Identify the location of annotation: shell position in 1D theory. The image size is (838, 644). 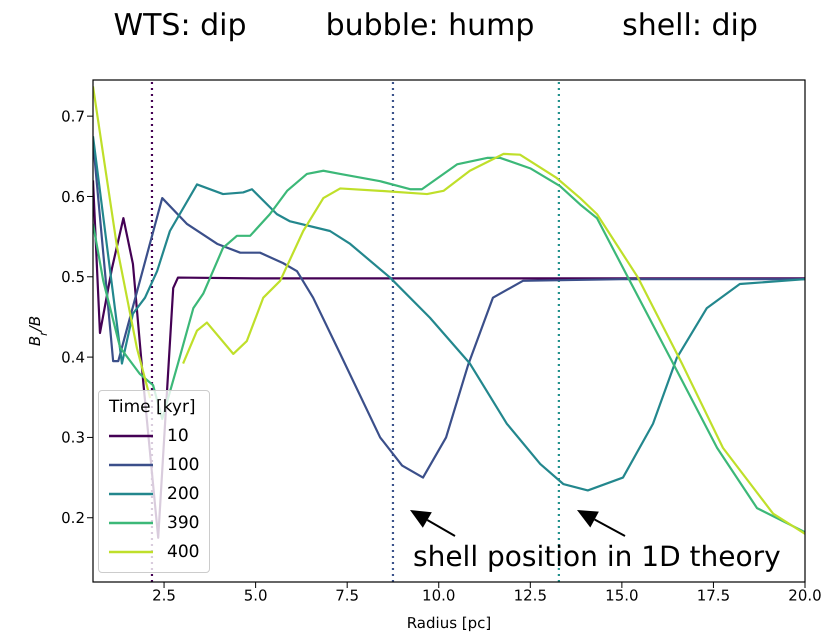
(597, 556).